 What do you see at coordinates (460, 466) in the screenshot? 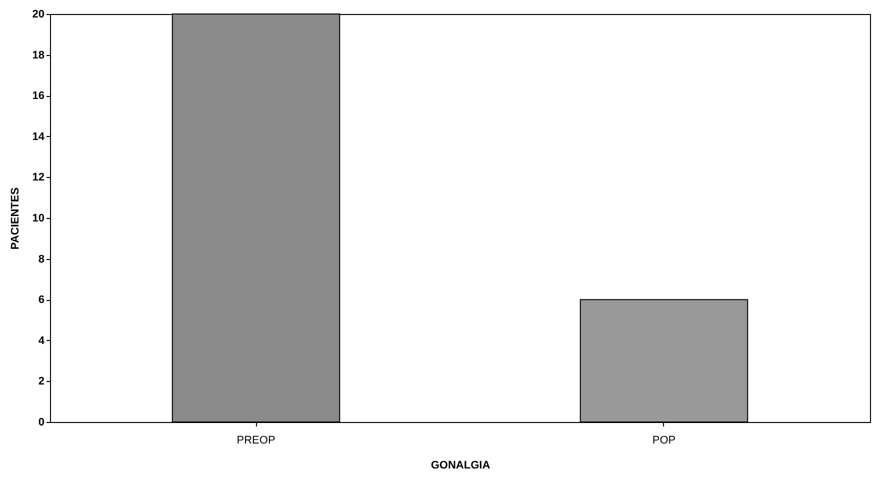
I see `x-axis-title: GONALGIA` at bounding box center [460, 466].